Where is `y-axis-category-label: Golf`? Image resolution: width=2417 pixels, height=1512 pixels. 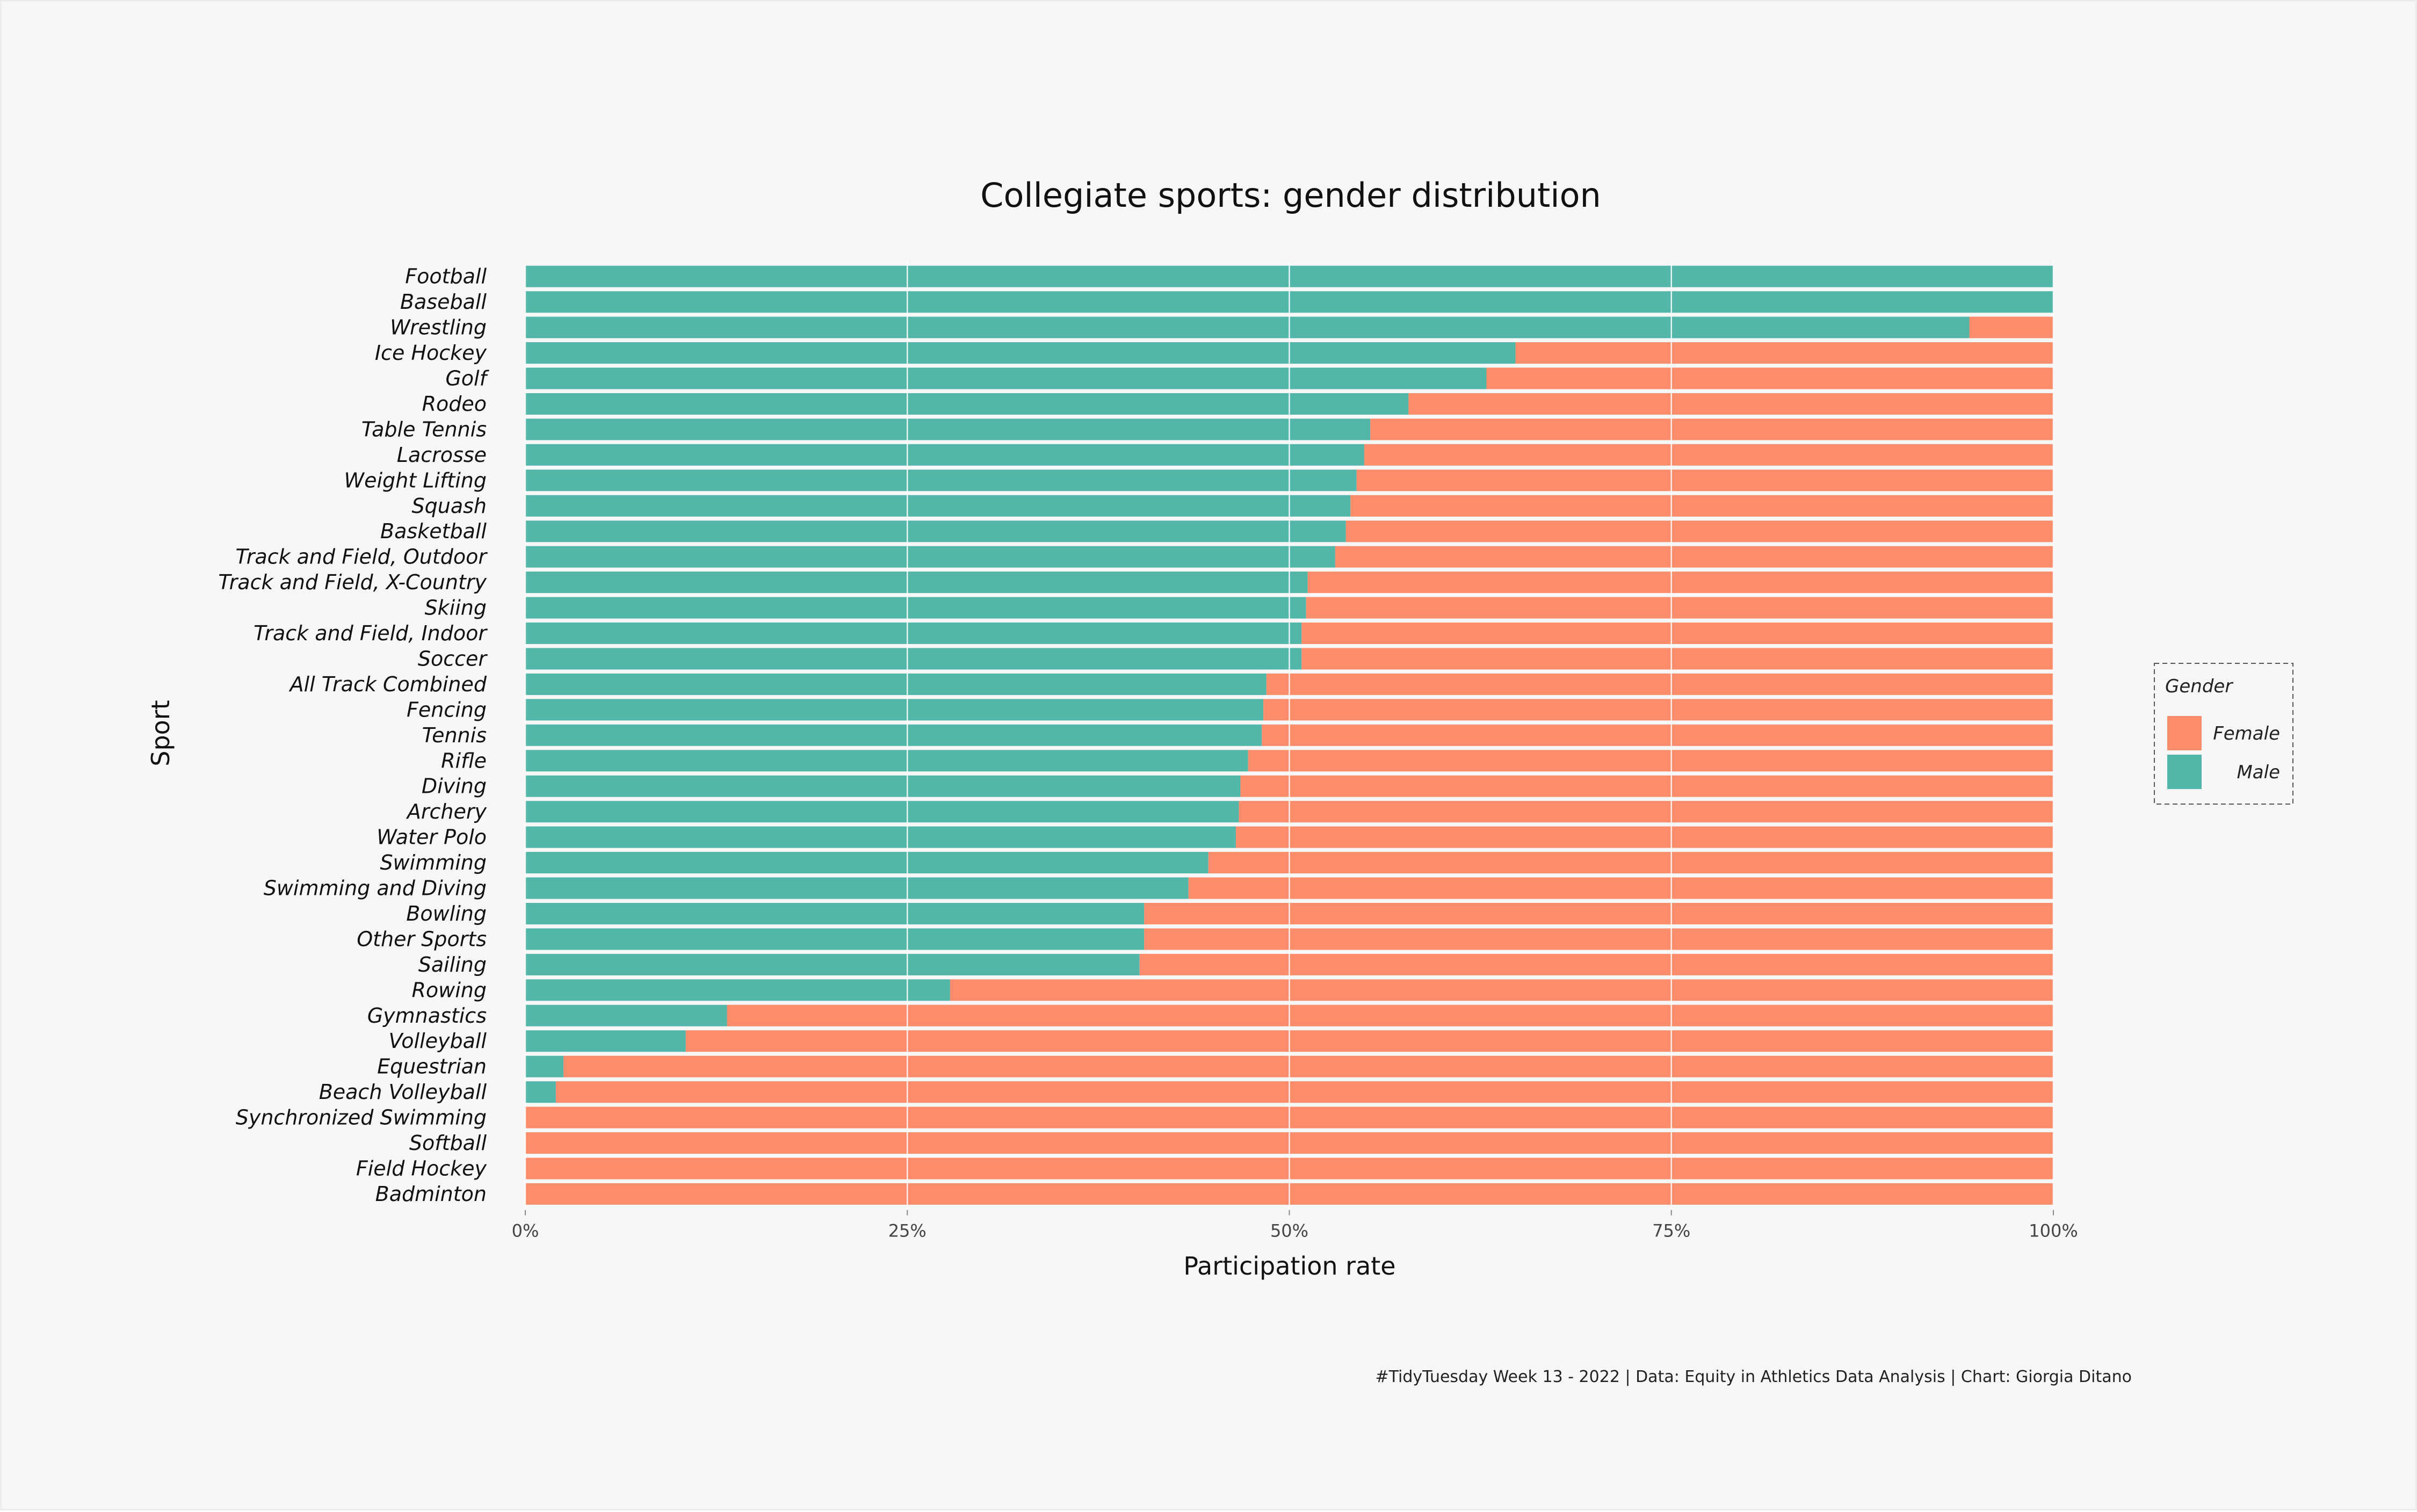
y-axis-category-label: Golf is located at coordinates (467, 378).